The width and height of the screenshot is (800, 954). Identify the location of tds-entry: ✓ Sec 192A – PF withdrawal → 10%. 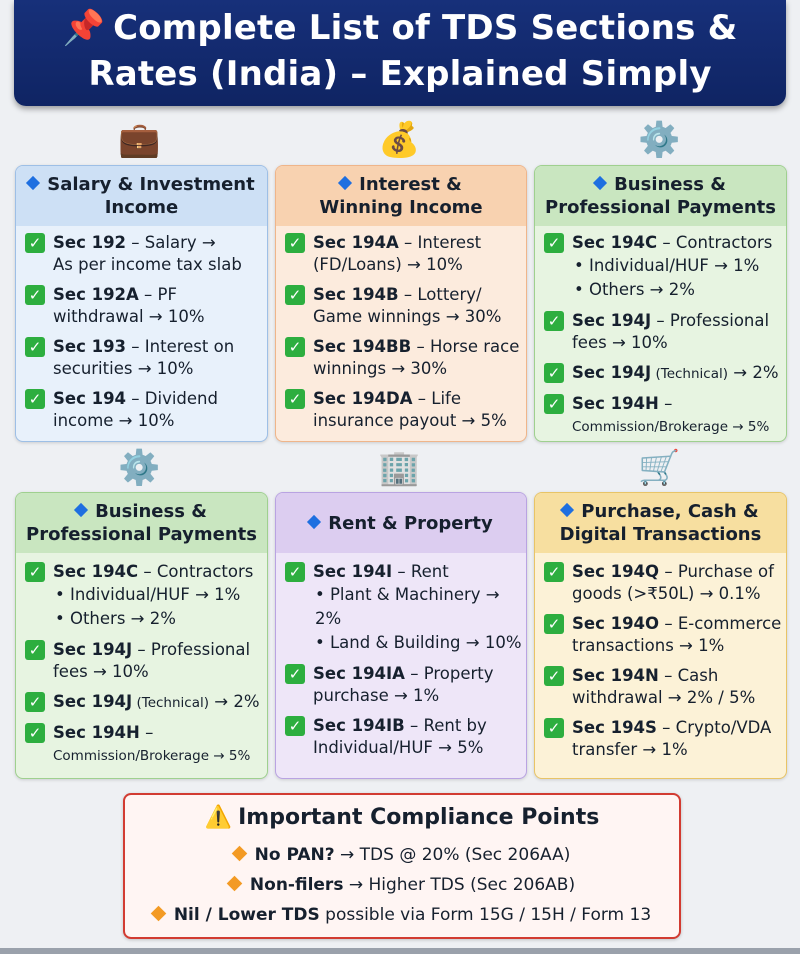
(141, 306).